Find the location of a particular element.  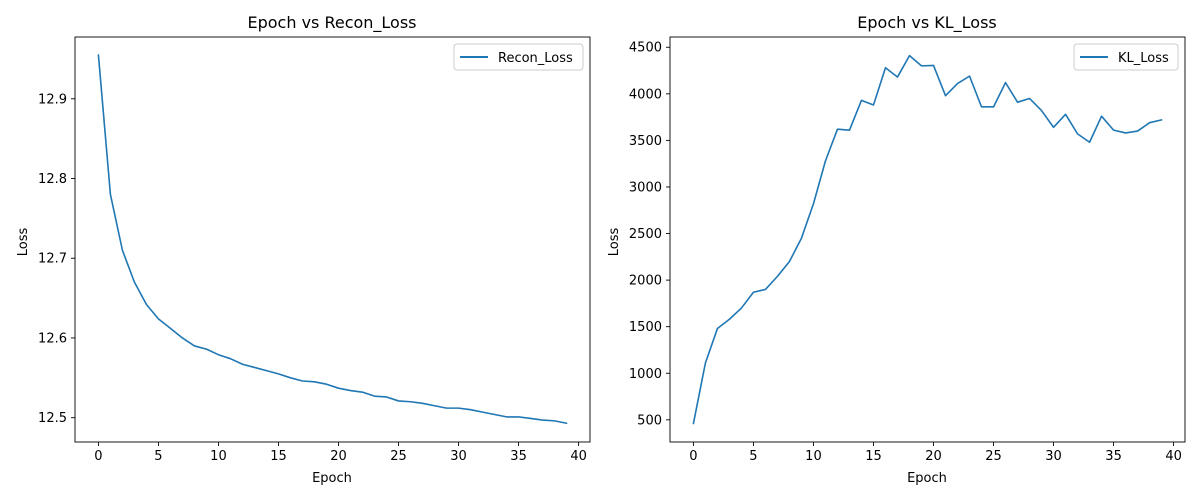

legend: Recon_Loss is located at coordinates (518, 57).